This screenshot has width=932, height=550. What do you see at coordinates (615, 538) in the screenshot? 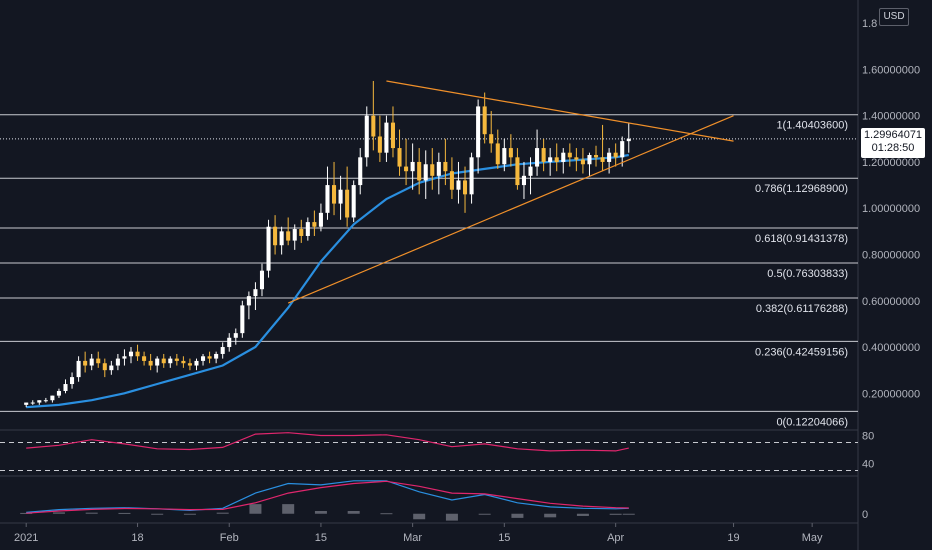
I see `time-tick-label: Apr` at bounding box center [615, 538].